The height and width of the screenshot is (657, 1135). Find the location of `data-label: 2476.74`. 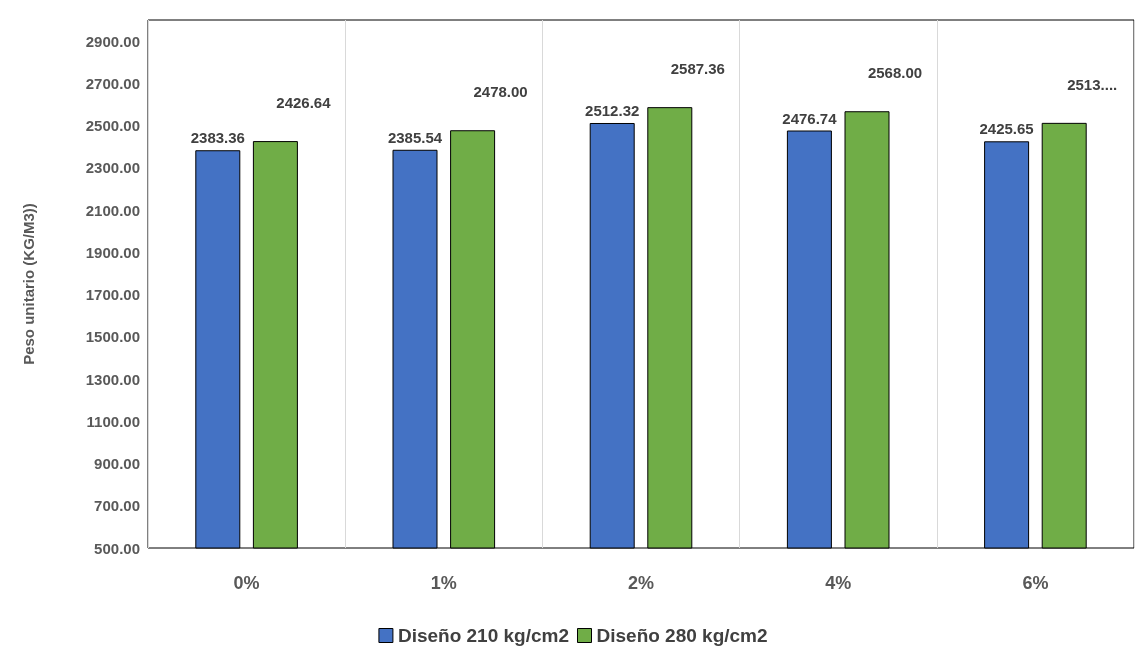

data-label: 2476.74 is located at coordinates (810, 118).